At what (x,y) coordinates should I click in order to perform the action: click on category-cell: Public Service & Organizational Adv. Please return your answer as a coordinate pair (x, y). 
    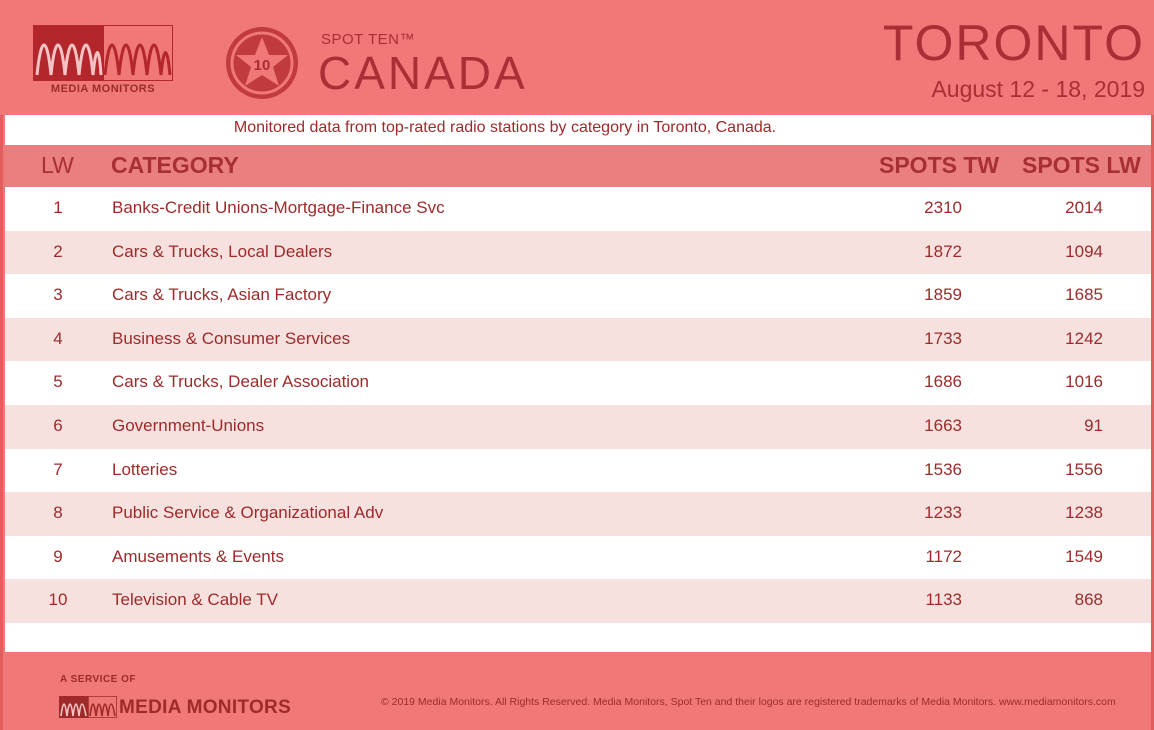
    Looking at the image, I should click on (248, 513).